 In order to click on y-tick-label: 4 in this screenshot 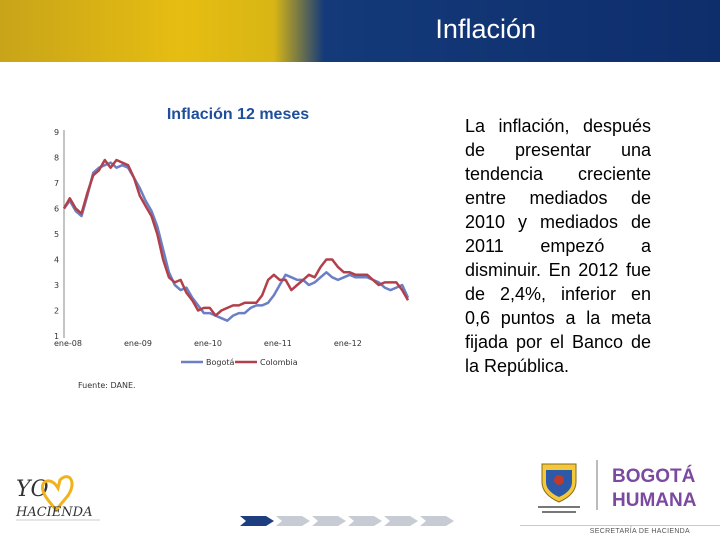, I will do `click(56, 260)`.